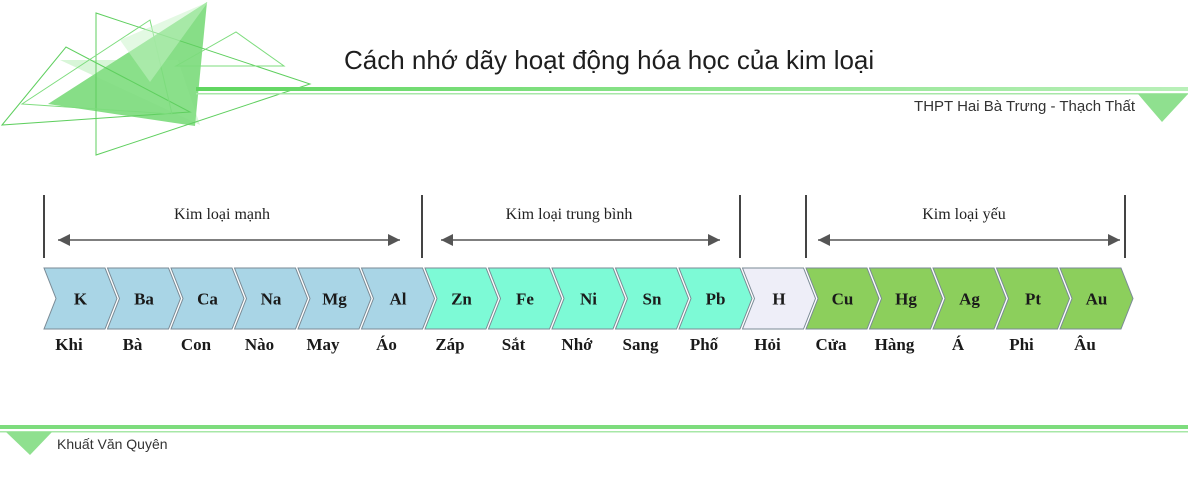  What do you see at coordinates (692, 104) in the screenshot?
I see `header-rule` at bounding box center [692, 104].